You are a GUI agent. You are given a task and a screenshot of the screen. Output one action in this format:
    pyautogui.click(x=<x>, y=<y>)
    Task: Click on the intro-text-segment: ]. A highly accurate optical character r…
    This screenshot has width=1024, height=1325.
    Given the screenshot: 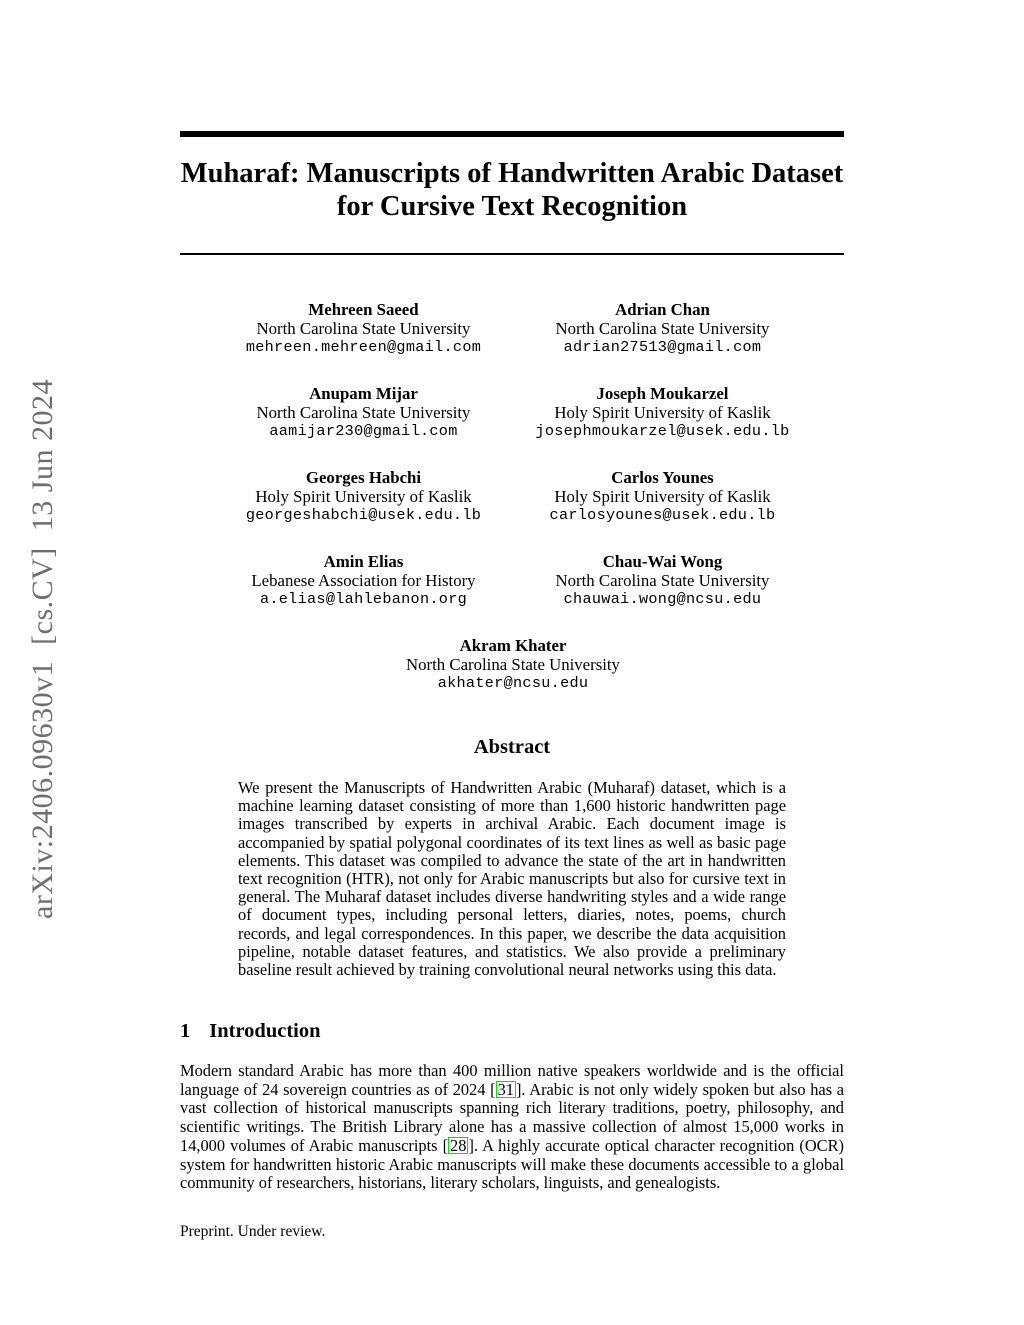 What is the action you would take?
    pyautogui.click(x=512, y=1164)
    